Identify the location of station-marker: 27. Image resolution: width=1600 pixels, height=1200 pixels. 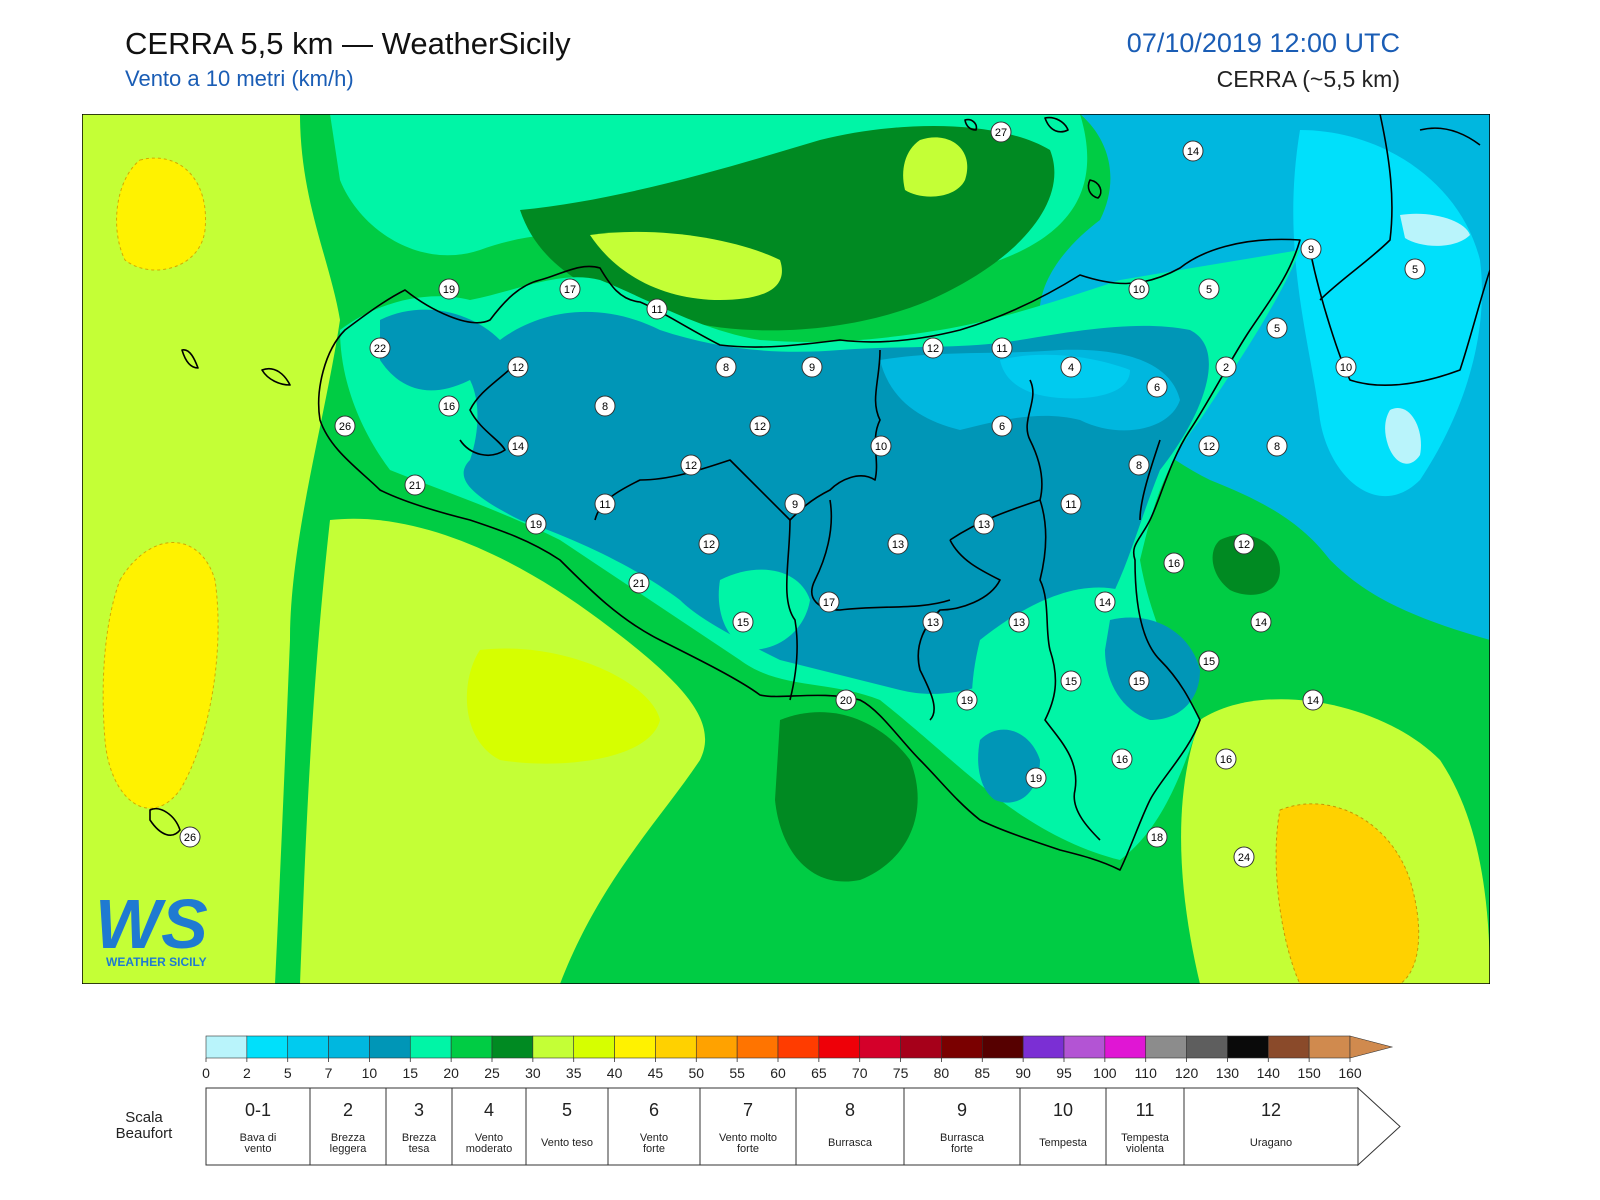
(1001, 132).